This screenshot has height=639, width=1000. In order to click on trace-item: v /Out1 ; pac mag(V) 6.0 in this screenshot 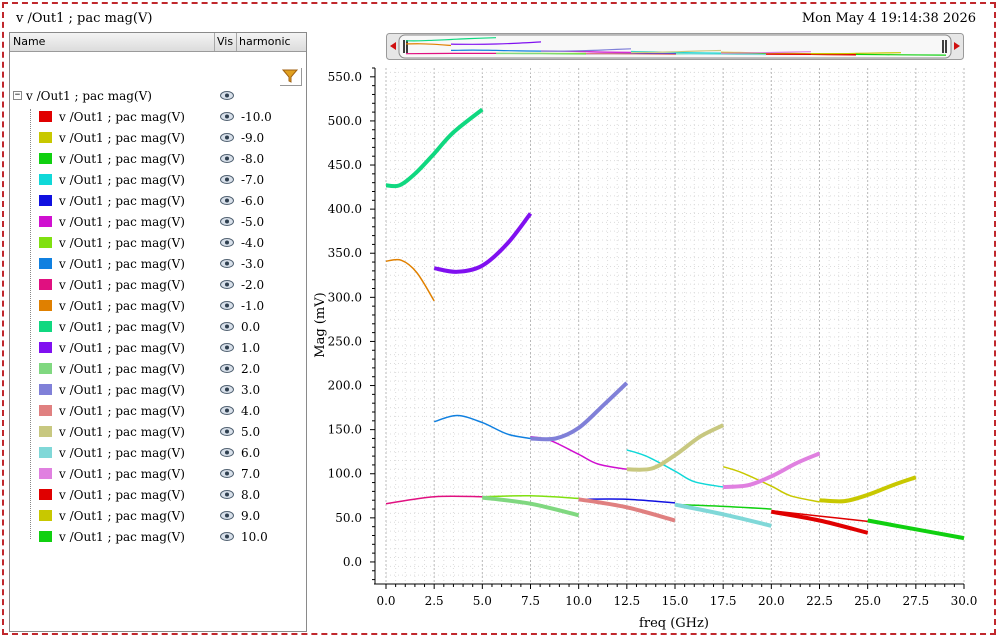, I will do `click(158, 453)`.